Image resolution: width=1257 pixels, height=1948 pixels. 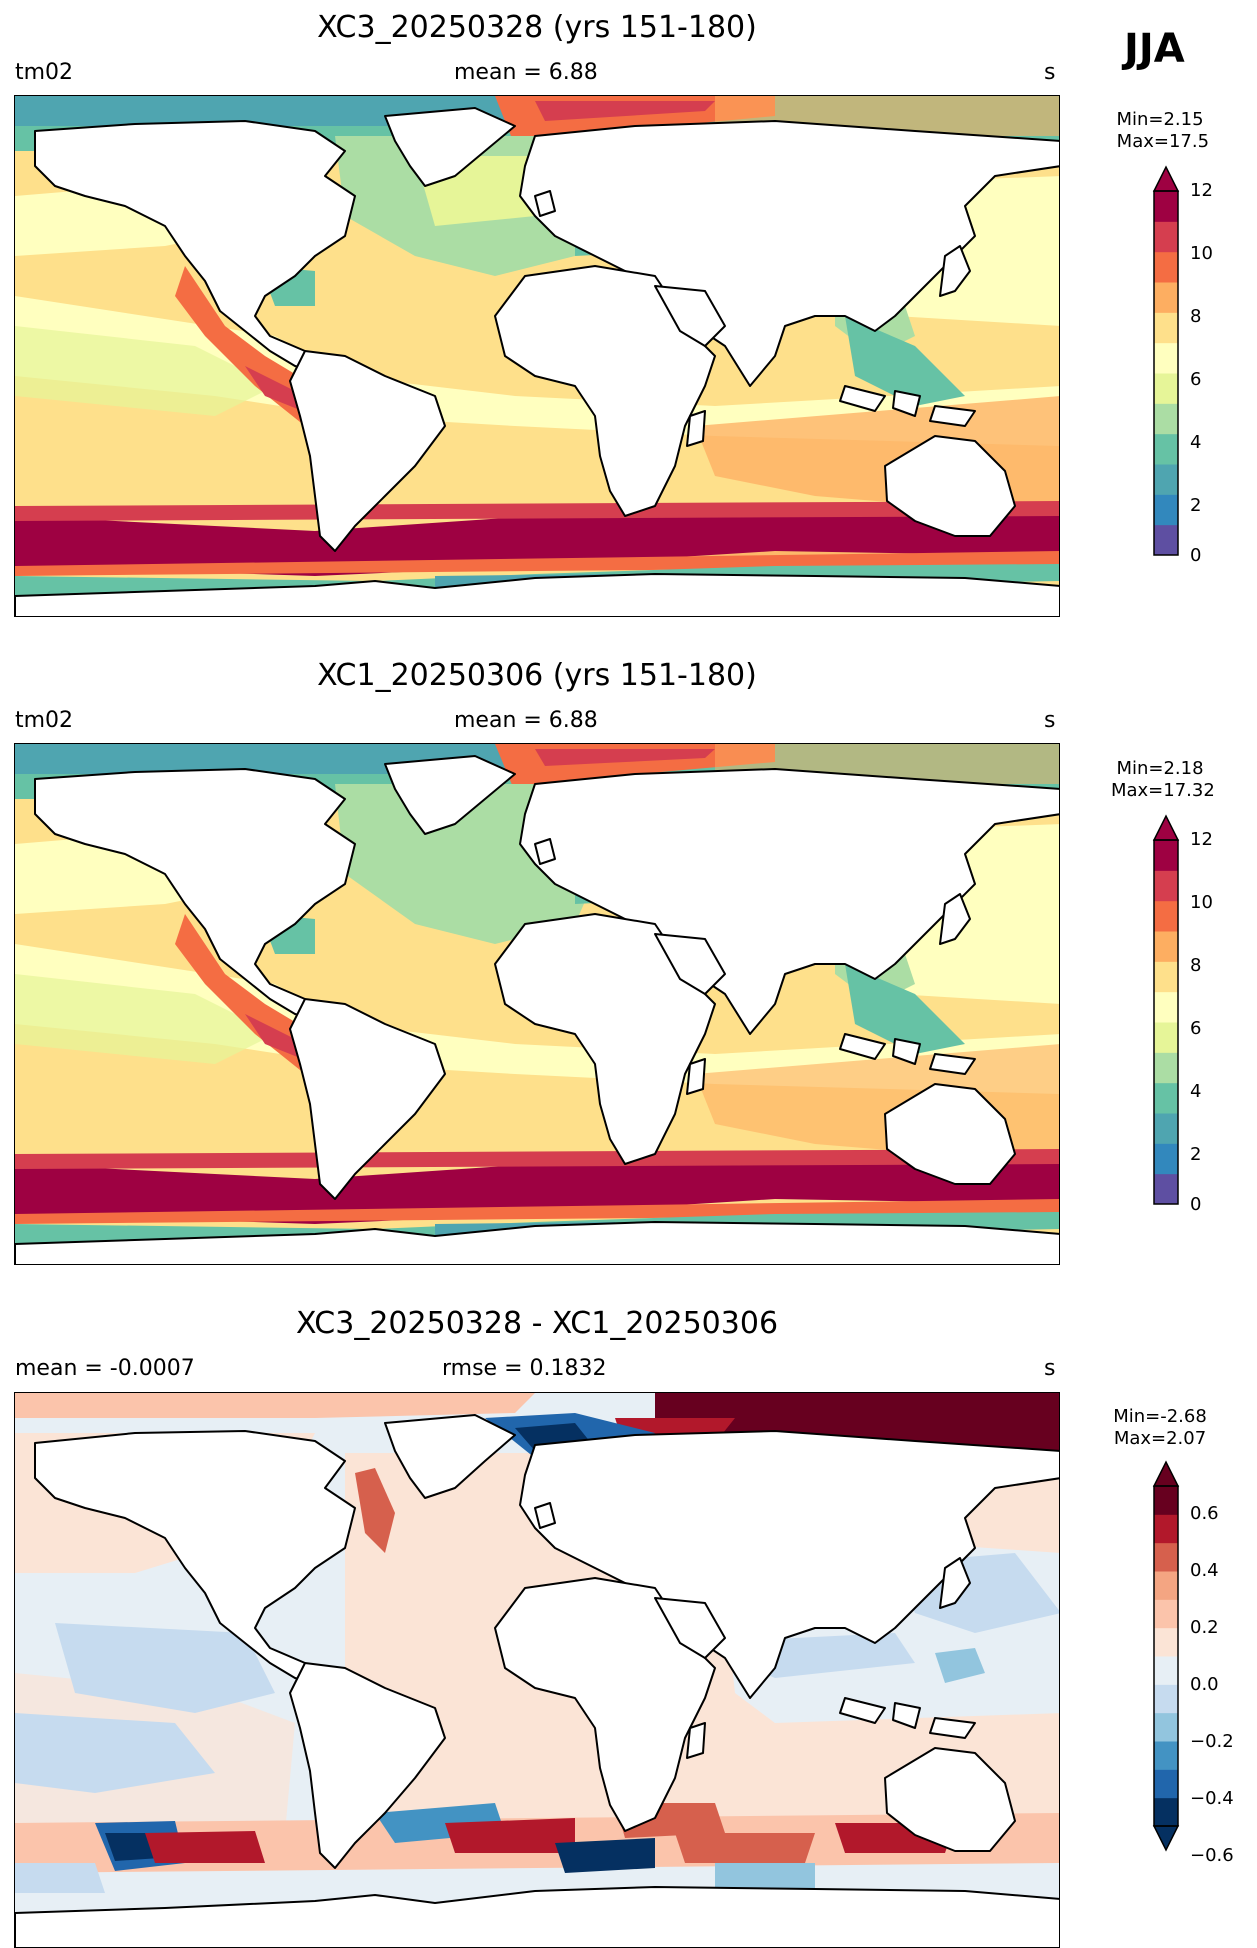 What do you see at coordinates (44, 720) in the screenshot?
I see `panel2-variable-label: tm02` at bounding box center [44, 720].